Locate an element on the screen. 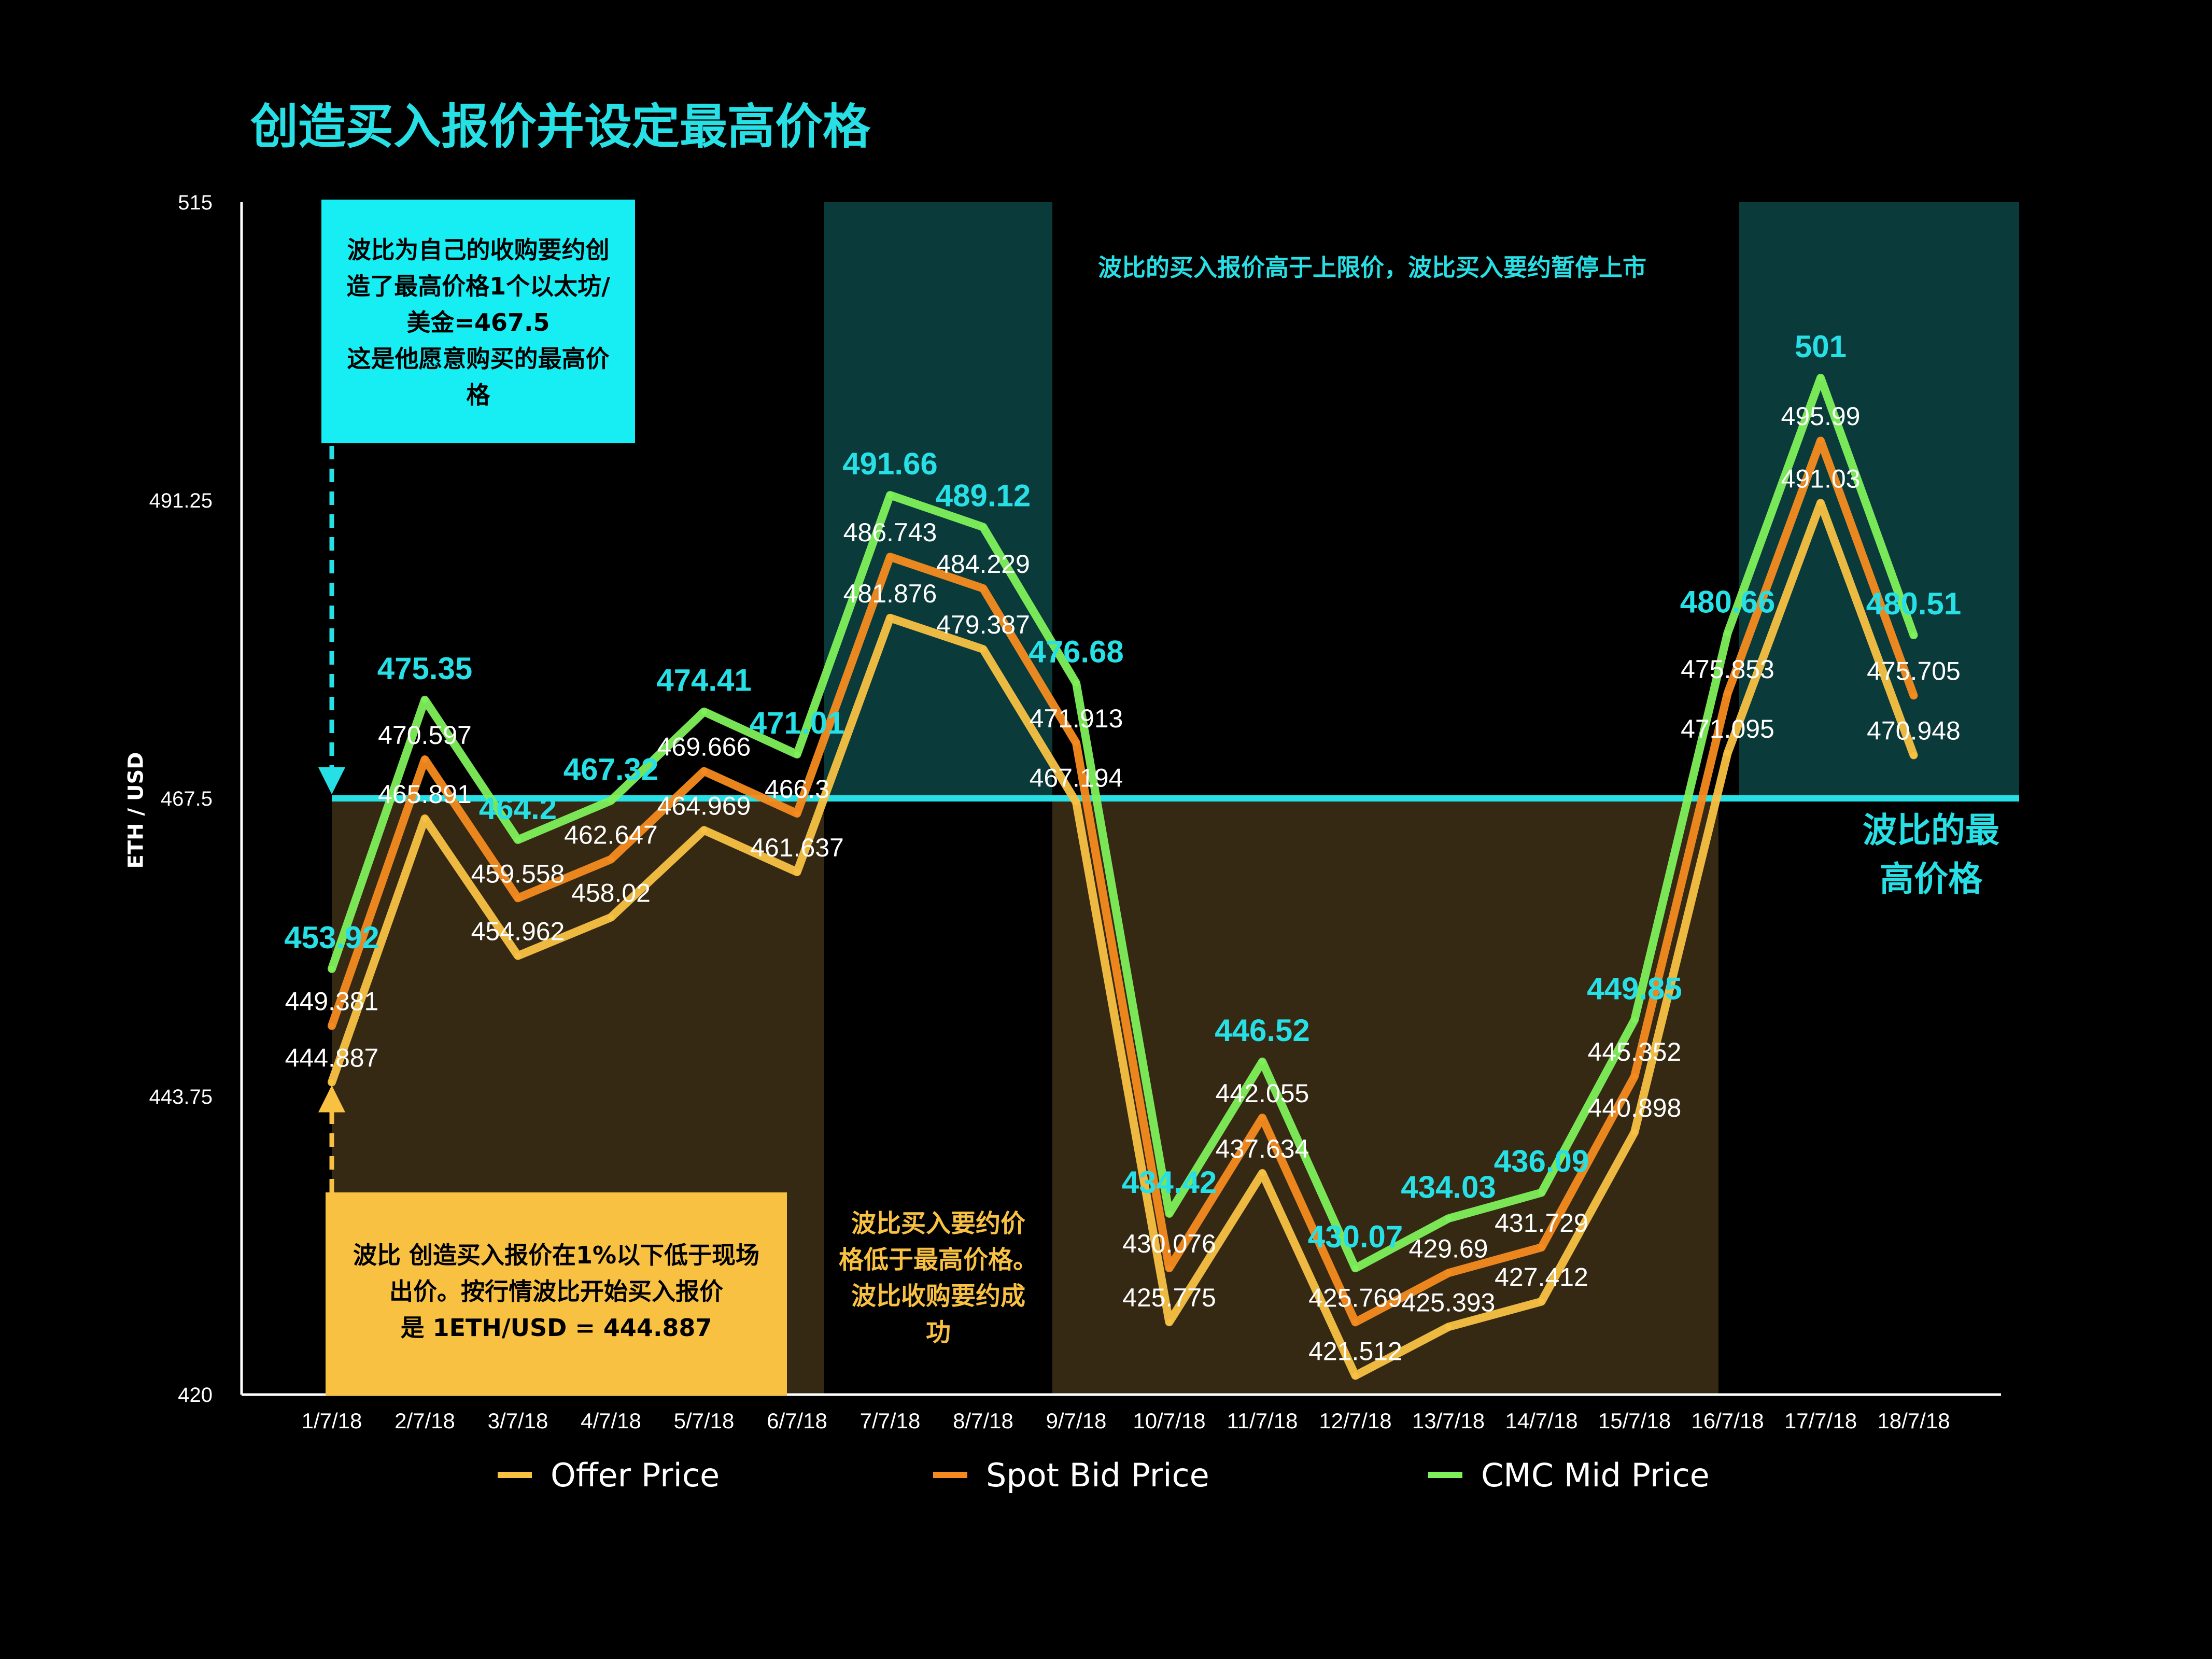  data-label: 444.887 is located at coordinates (332, 1057).